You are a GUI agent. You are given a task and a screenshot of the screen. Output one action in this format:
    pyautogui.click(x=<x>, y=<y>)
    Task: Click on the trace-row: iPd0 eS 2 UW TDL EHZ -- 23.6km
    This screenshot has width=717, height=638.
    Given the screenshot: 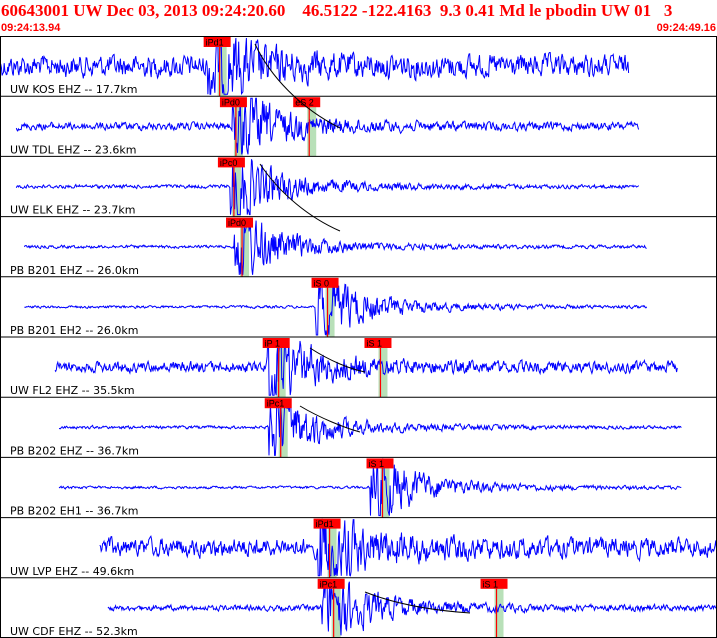 What is the action you would take?
    pyautogui.click(x=358, y=127)
    